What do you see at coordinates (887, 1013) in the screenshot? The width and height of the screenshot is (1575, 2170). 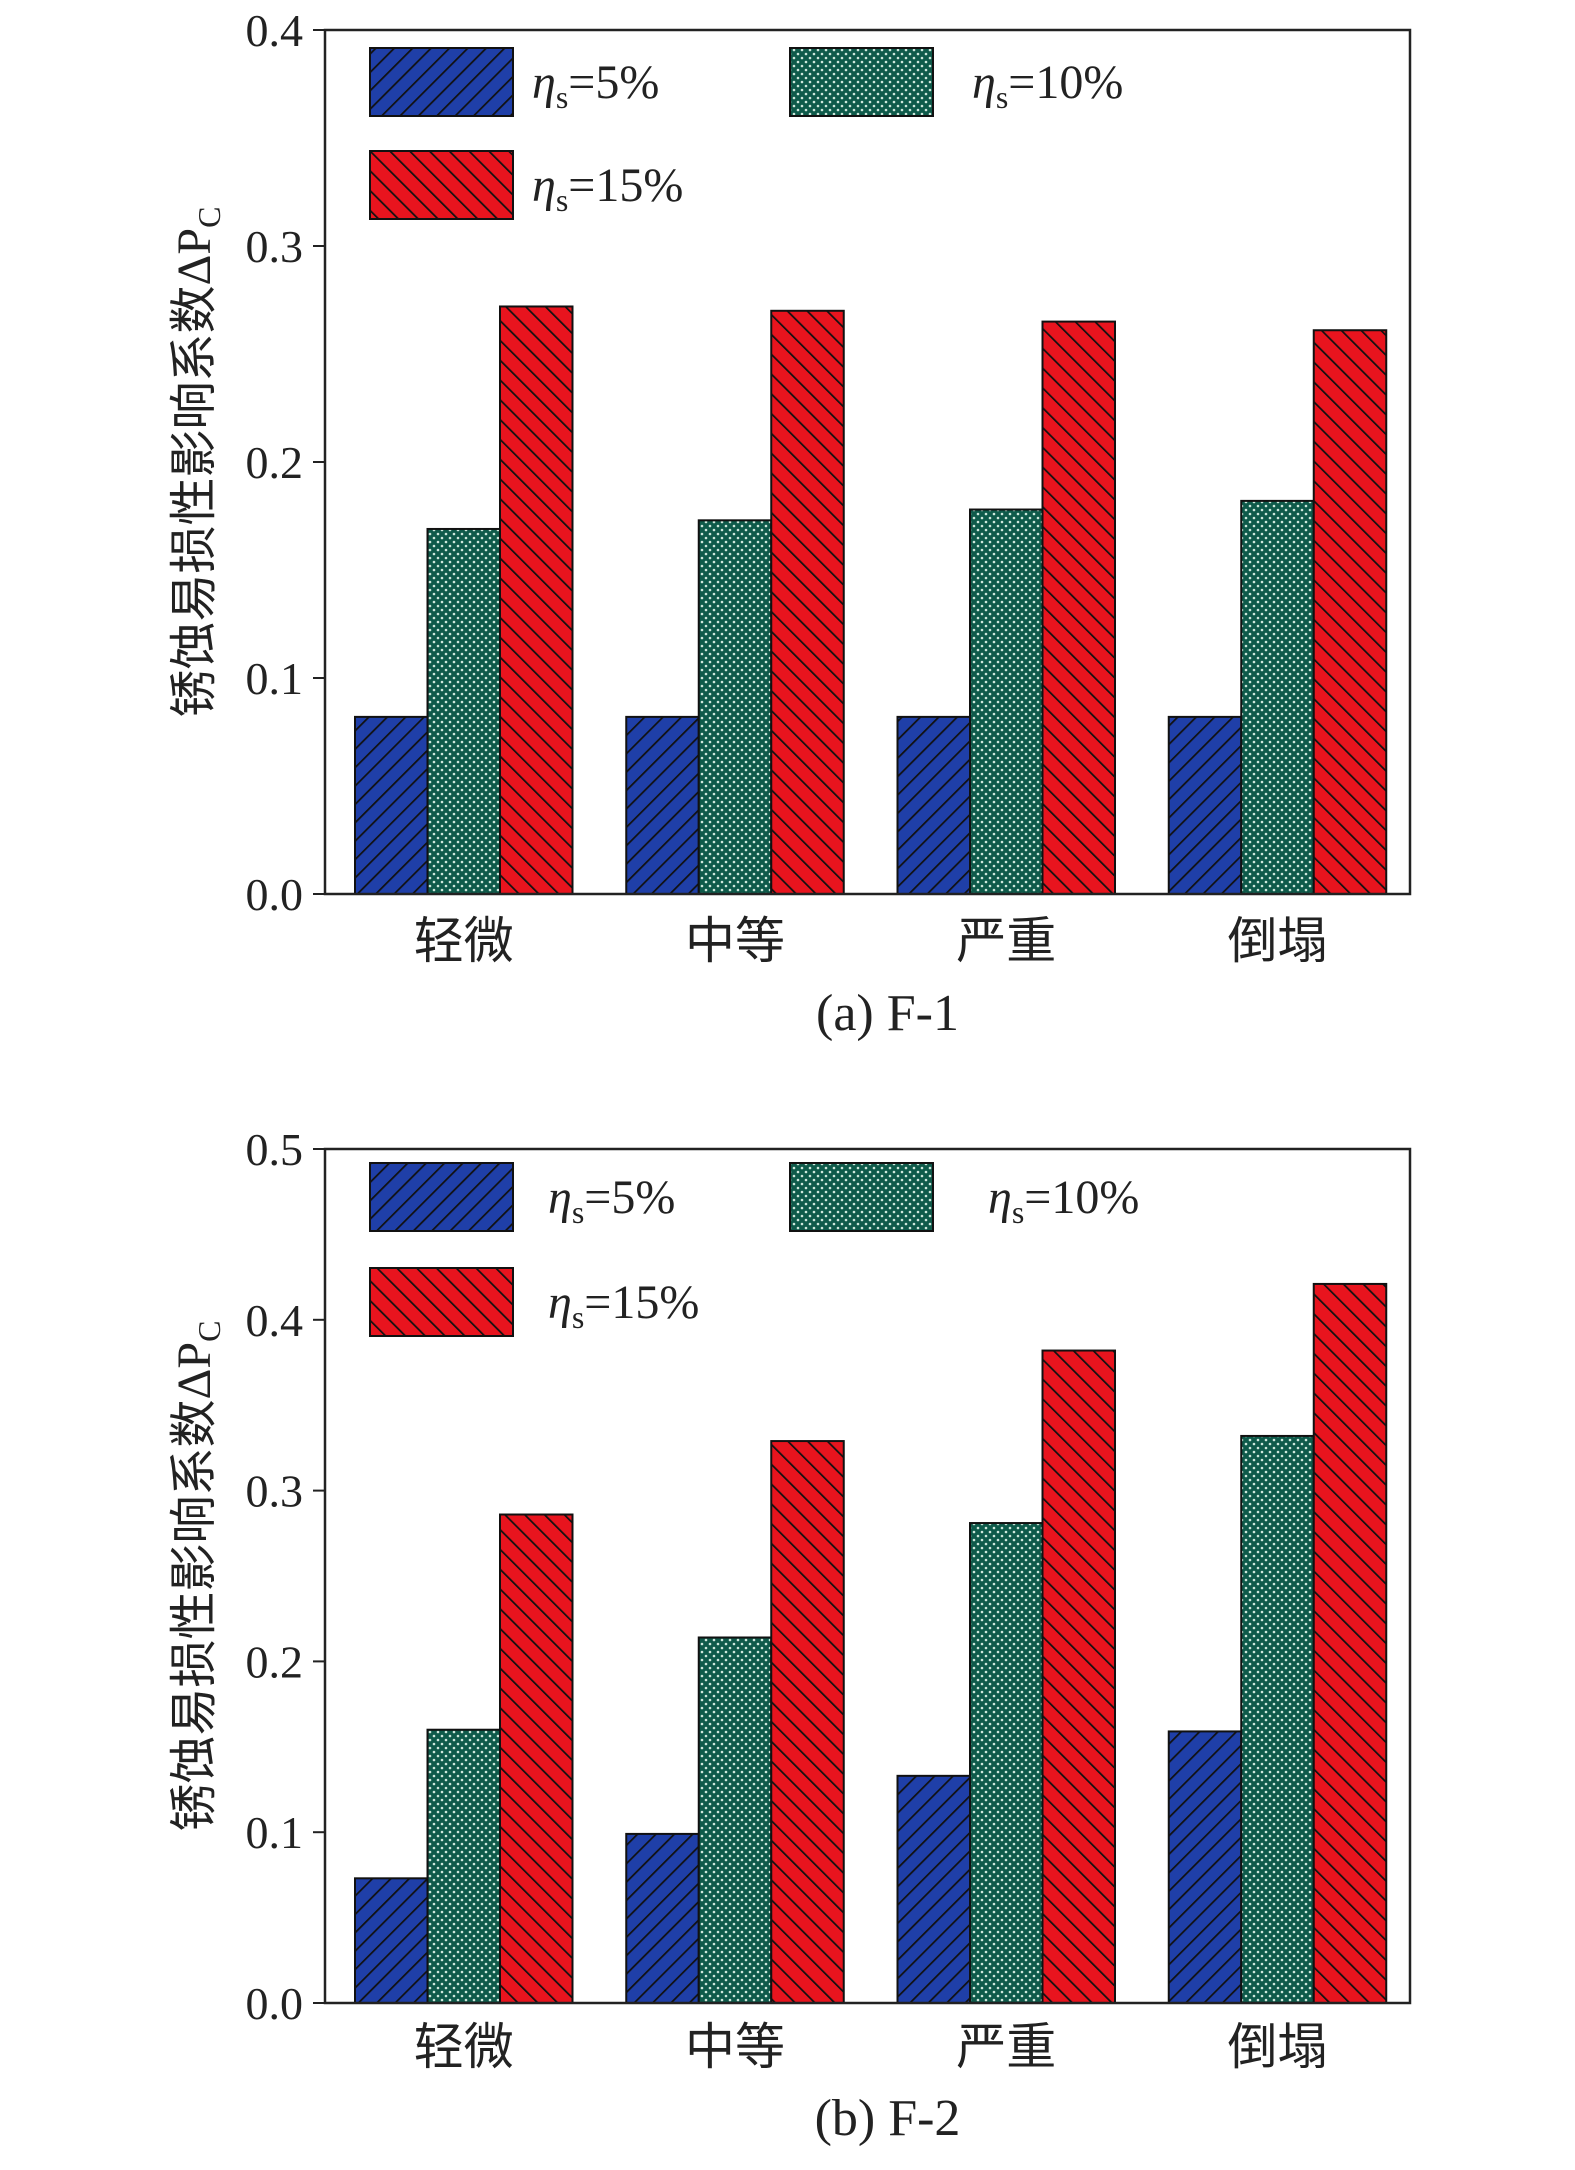 I see `chart-caption: (a) F-1` at bounding box center [887, 1013].